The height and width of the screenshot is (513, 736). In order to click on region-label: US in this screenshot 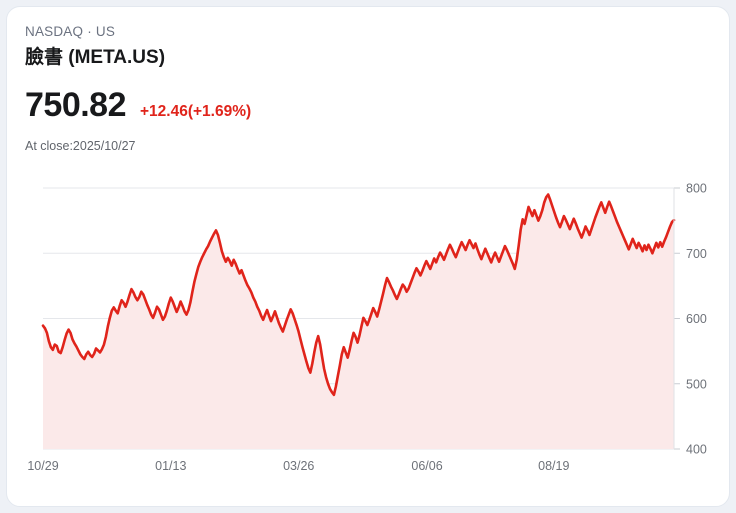, I will do `click(105, 31)`.